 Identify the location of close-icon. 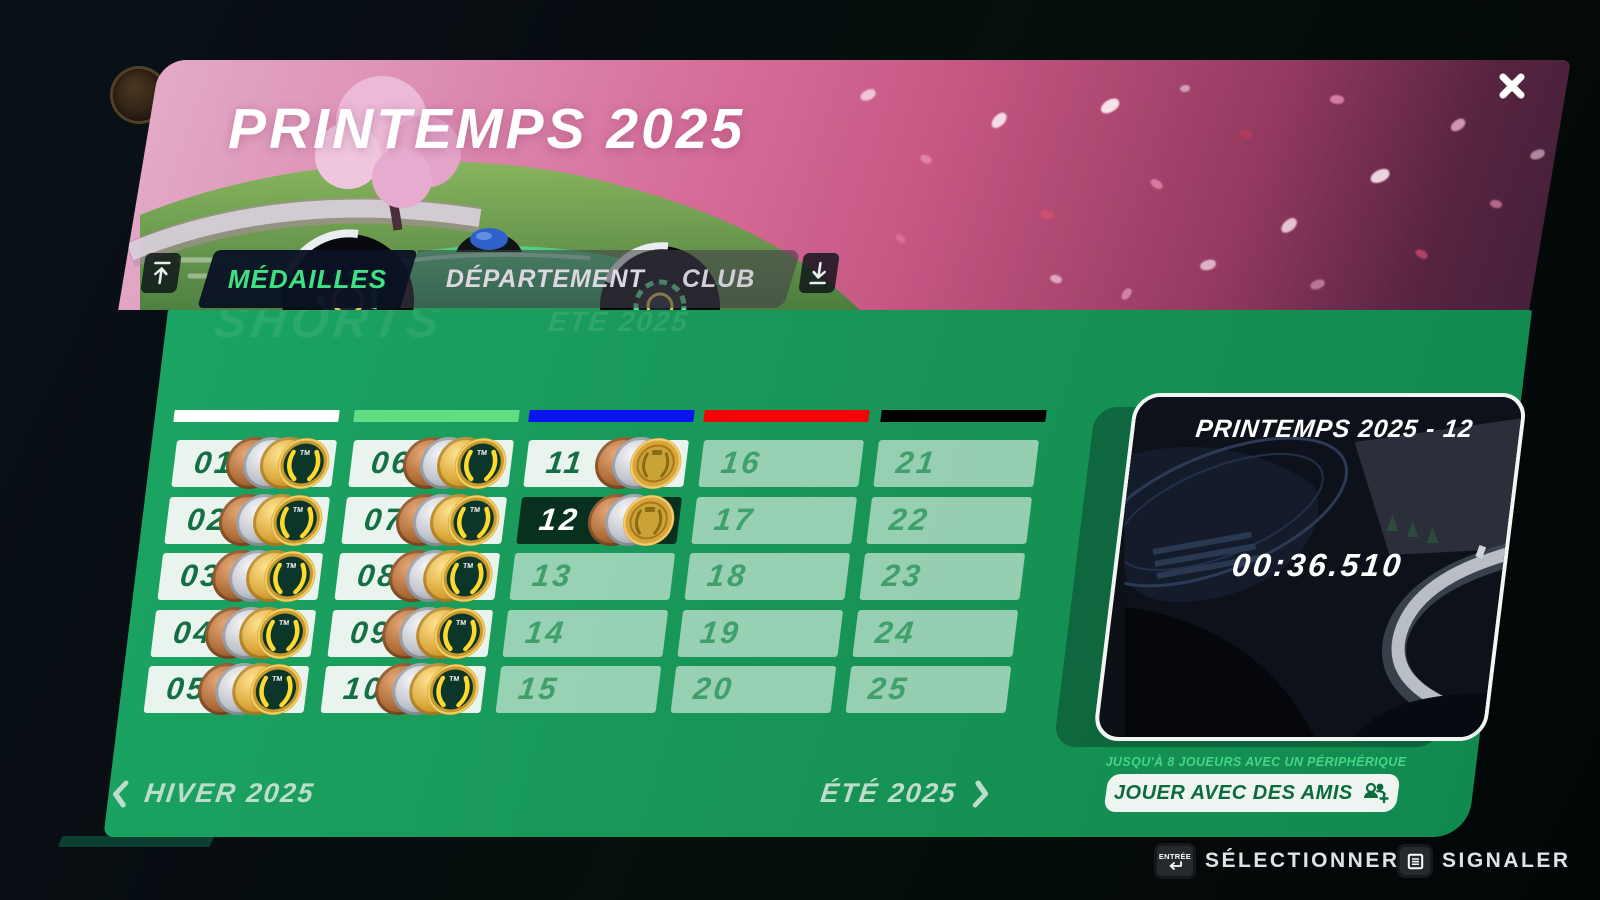
(1512, 86).